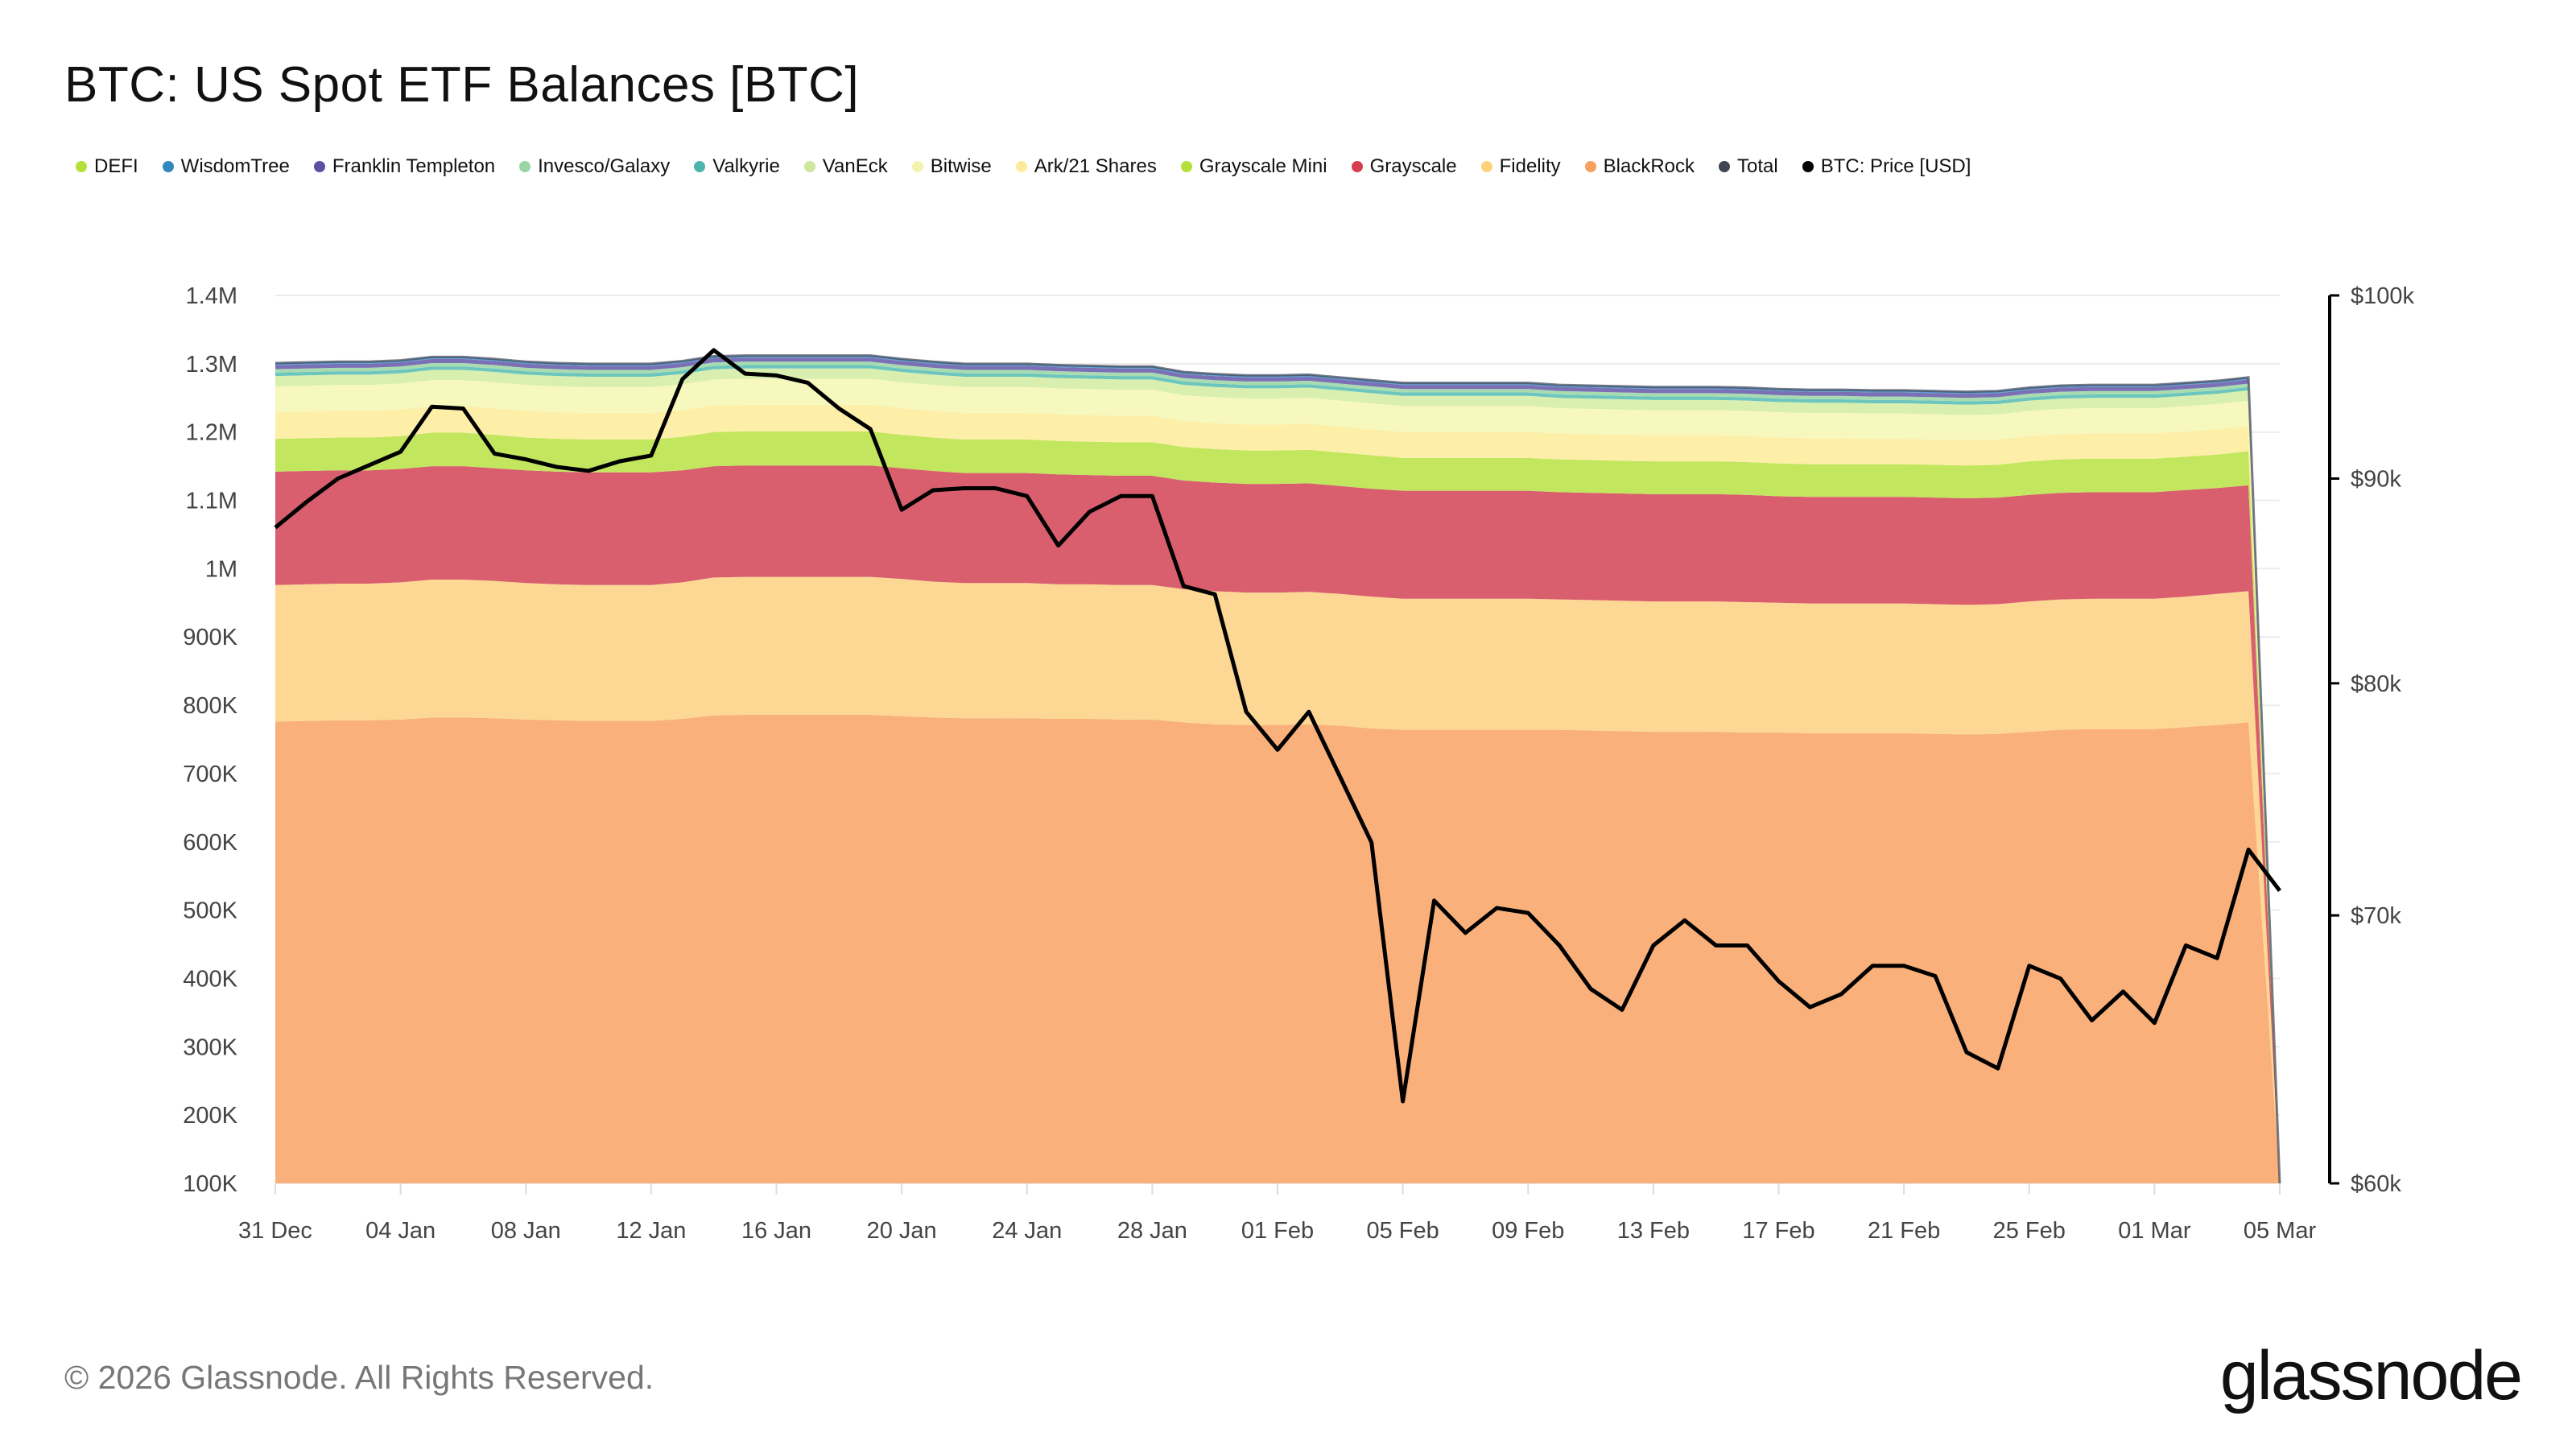  Describe the element at coordinates (462, 85) in the screenshot. I see `chart-title: BTC: US Spot ETF Balances [BTC]` at that location.